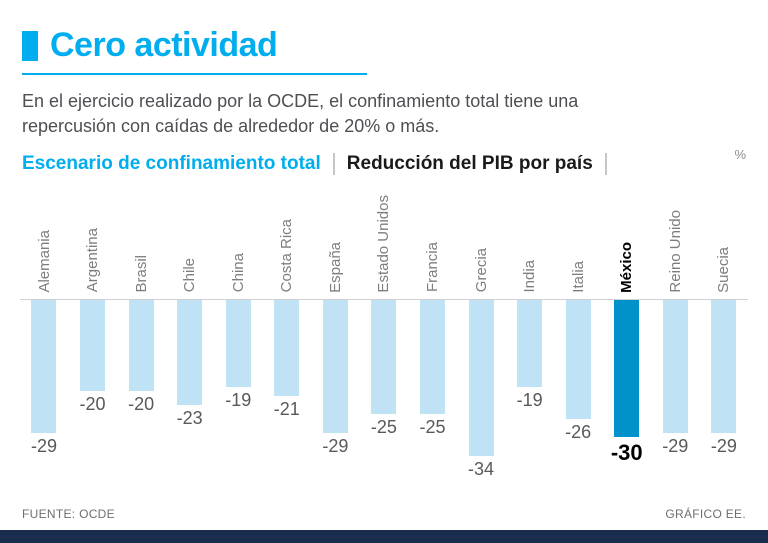 The height and width of the screenshot is (543, 768). I want to click on scenario-label: Escenario de confinamiento total, so click(171, 164).